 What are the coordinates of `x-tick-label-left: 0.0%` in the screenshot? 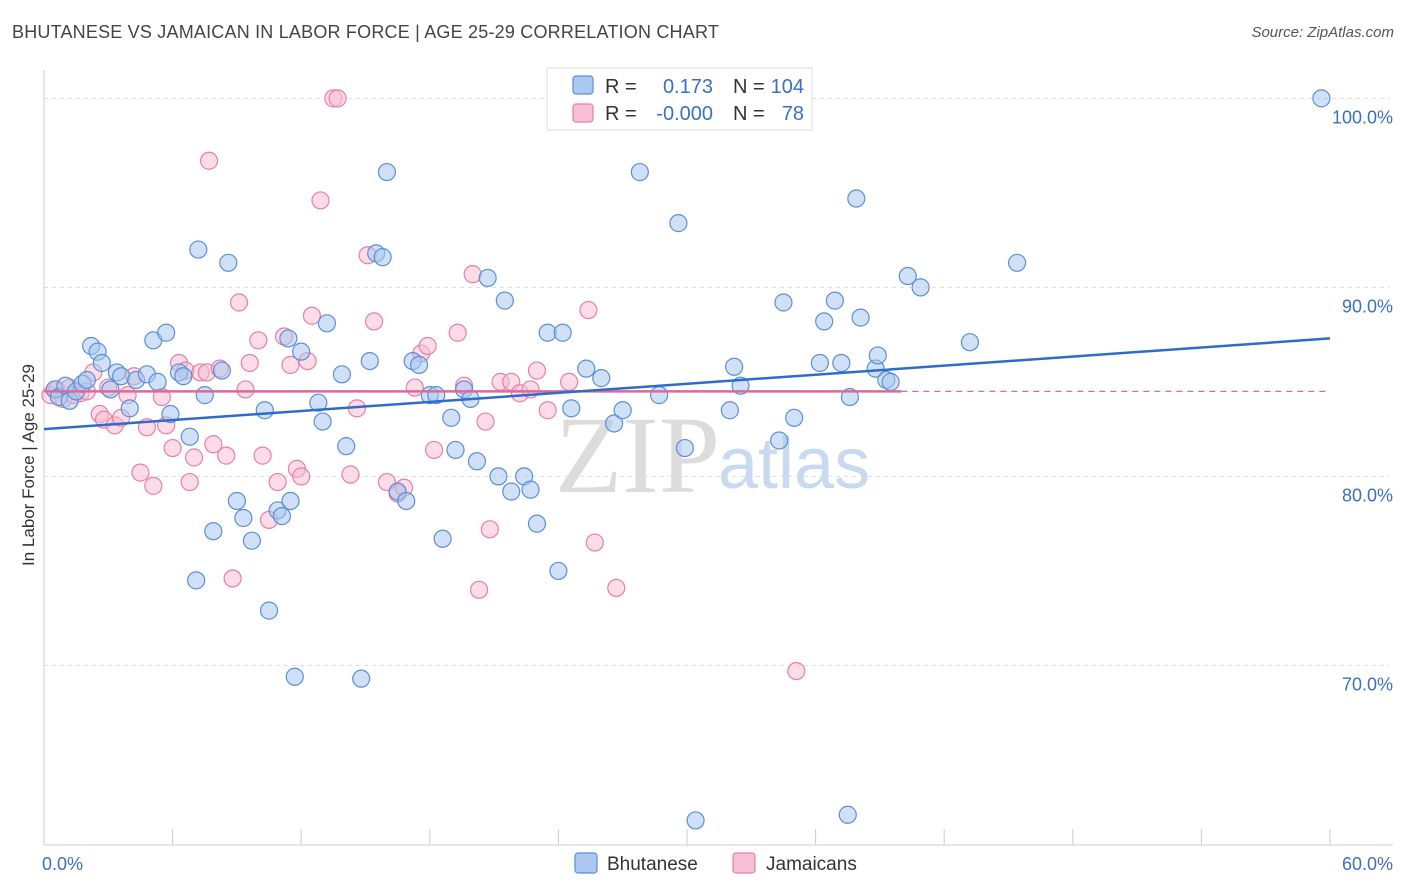 It's located at (62, 864).